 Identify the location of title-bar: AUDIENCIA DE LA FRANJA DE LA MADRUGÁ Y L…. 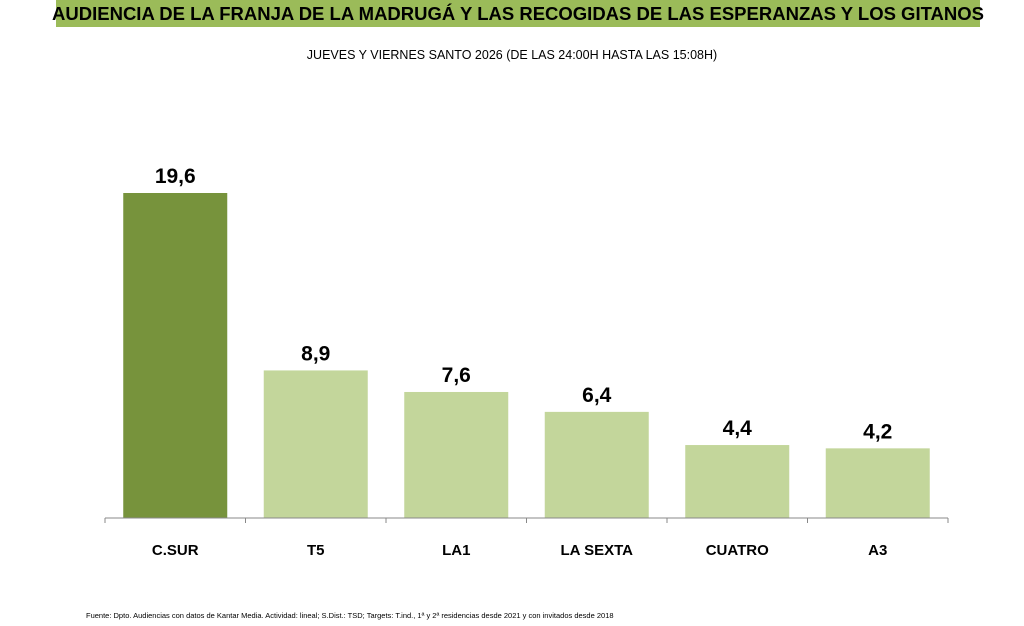
(518, 13).